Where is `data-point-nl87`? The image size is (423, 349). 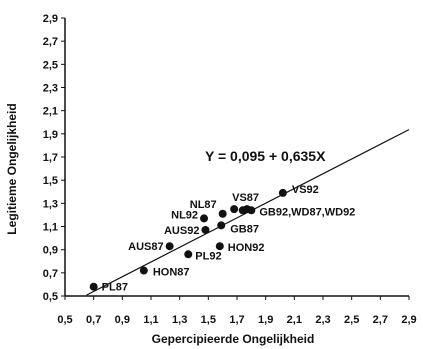
data-point-nl87 is located at coordinates (222, 213).